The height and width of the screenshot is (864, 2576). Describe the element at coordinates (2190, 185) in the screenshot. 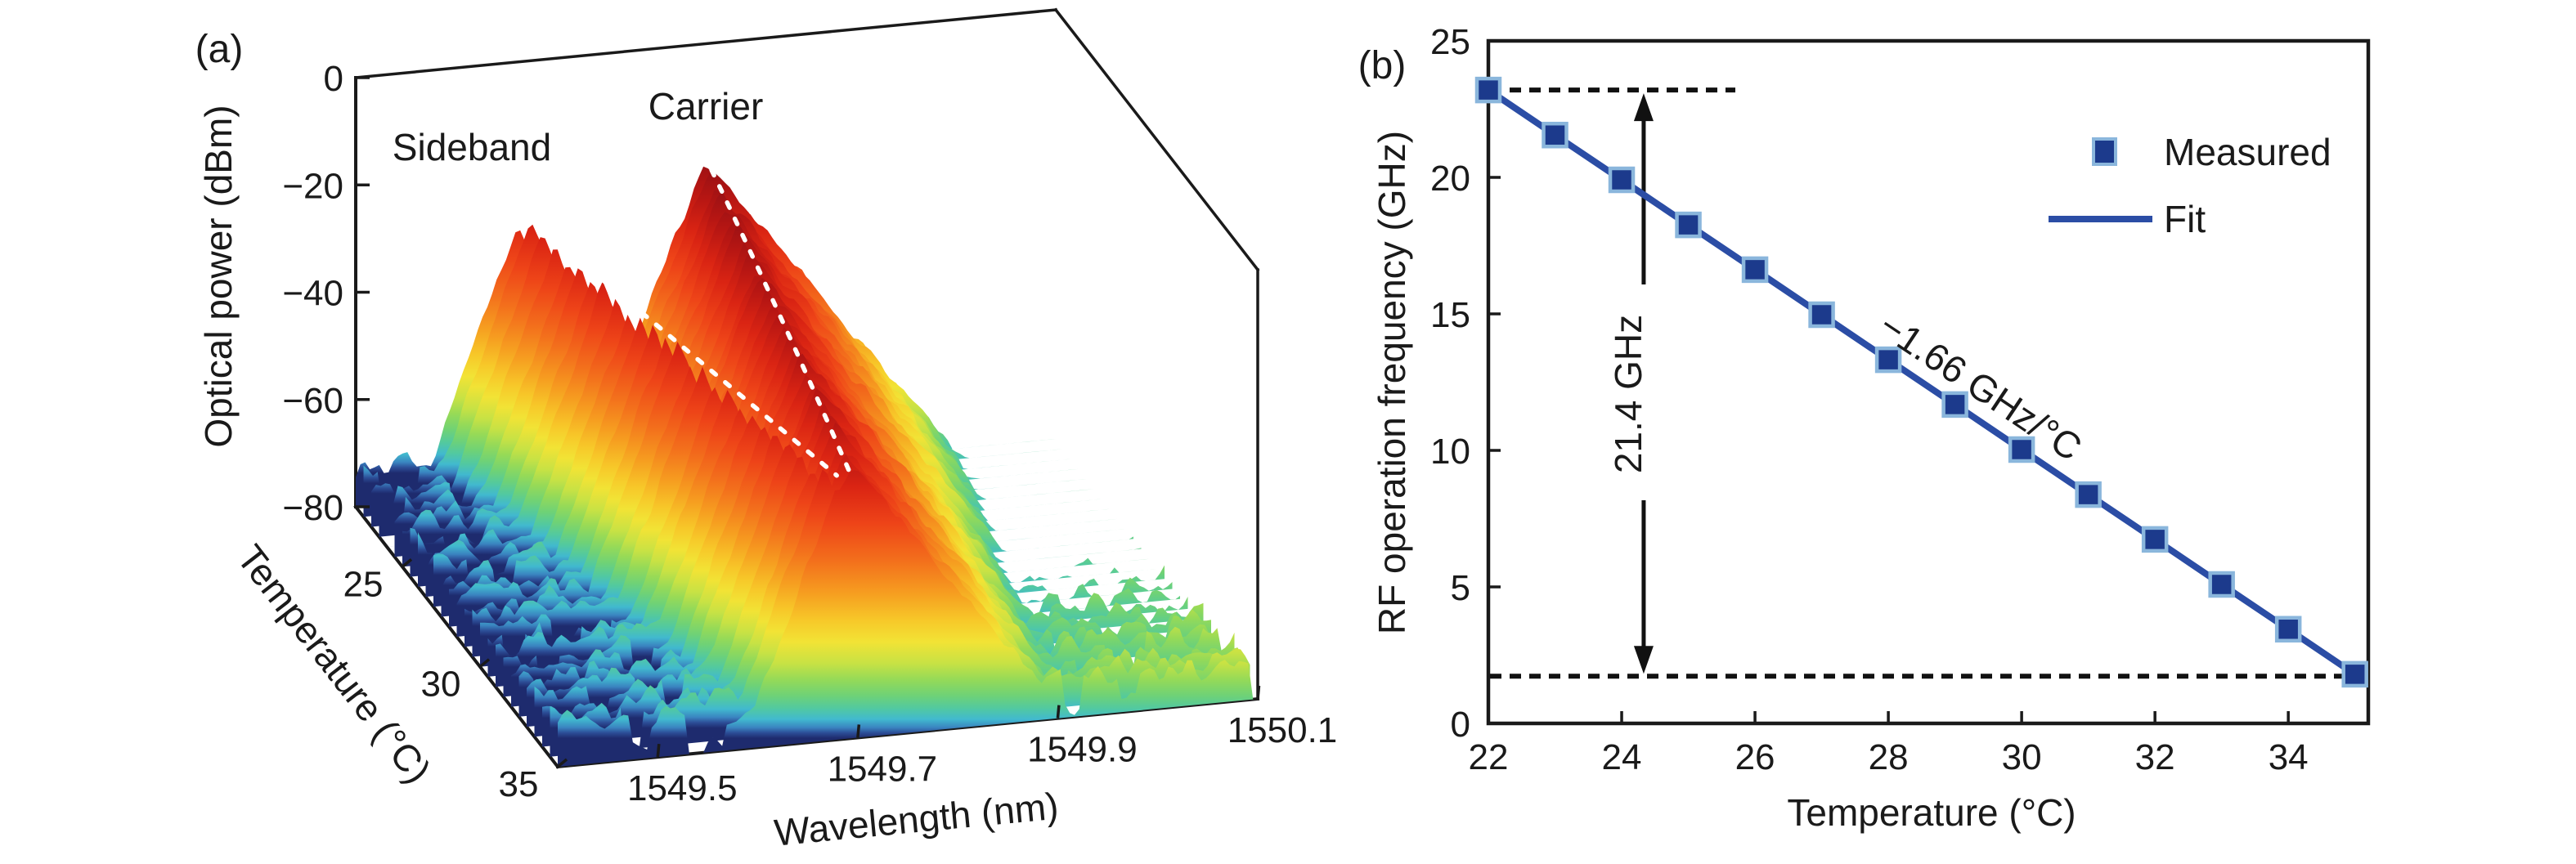

I see `legend: Measured Fit` at that location.